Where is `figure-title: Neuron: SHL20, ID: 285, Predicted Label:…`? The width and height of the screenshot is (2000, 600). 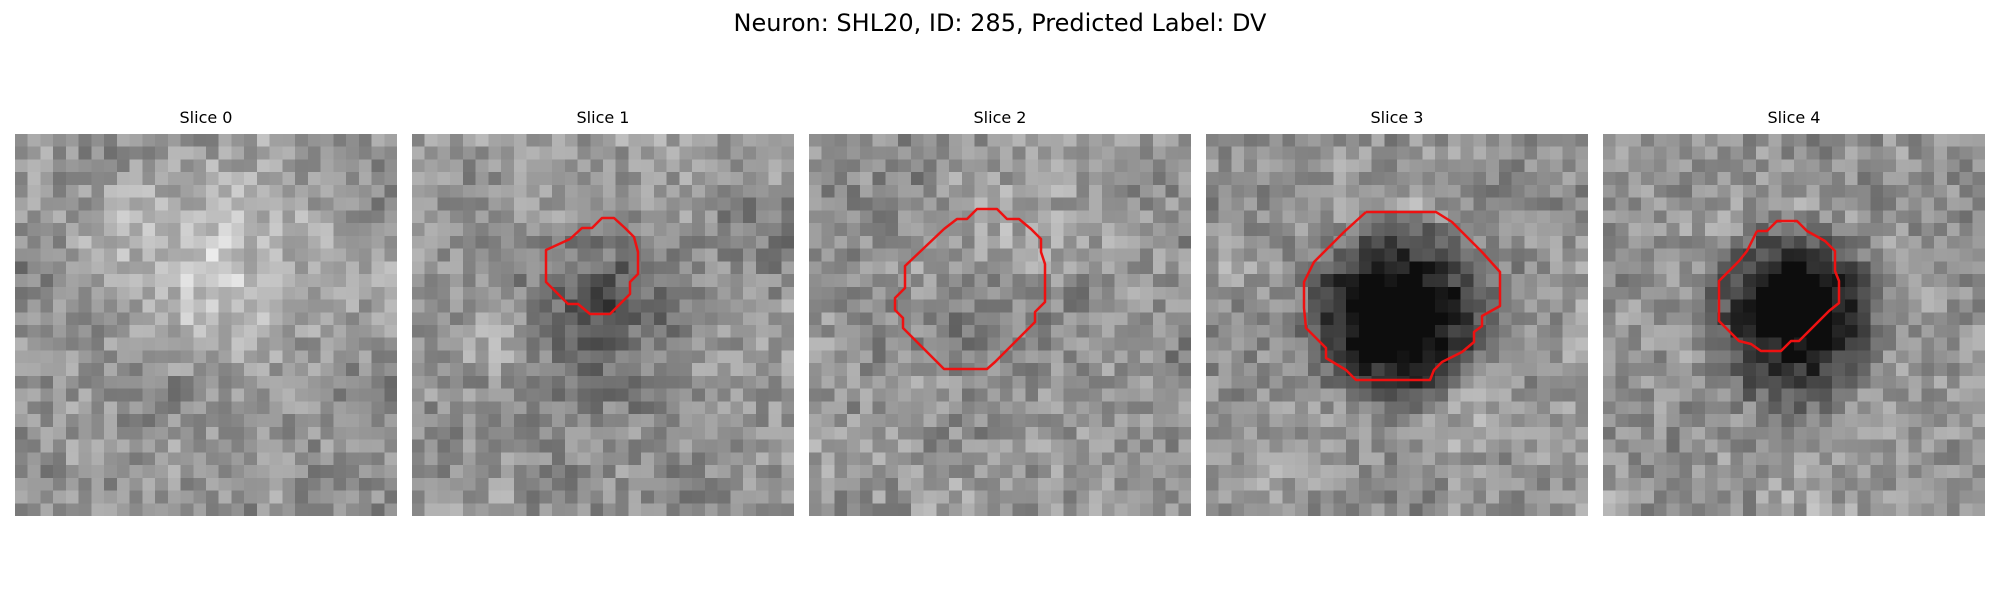
figure-title: Neuron: SHL20, ID: 285, Predicted Label:… is located at coordinates (1000, 23).